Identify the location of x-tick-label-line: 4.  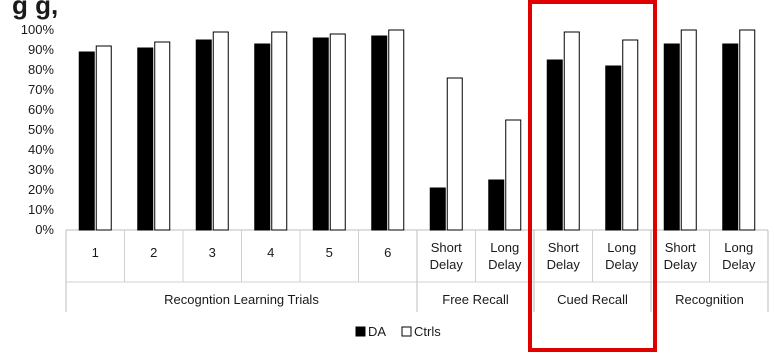
(270, 252).